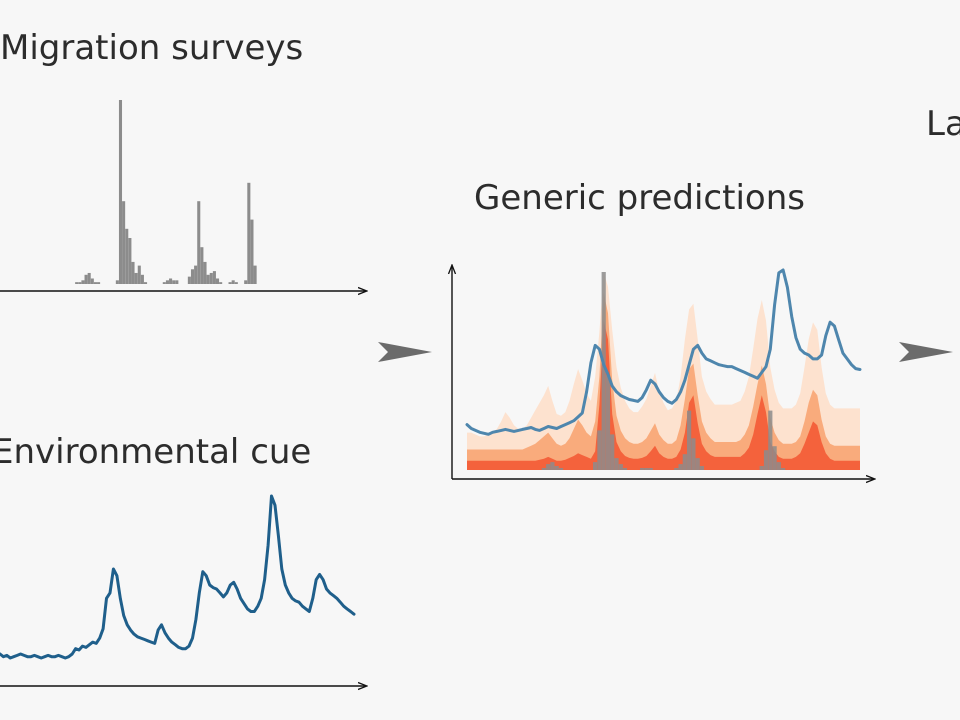 The width and height of the screenshot is (960, 720). Describe the element at coordinates (639, 198) in the screenshot. I see `generic-predictions-title: Generic predictions` at that location.